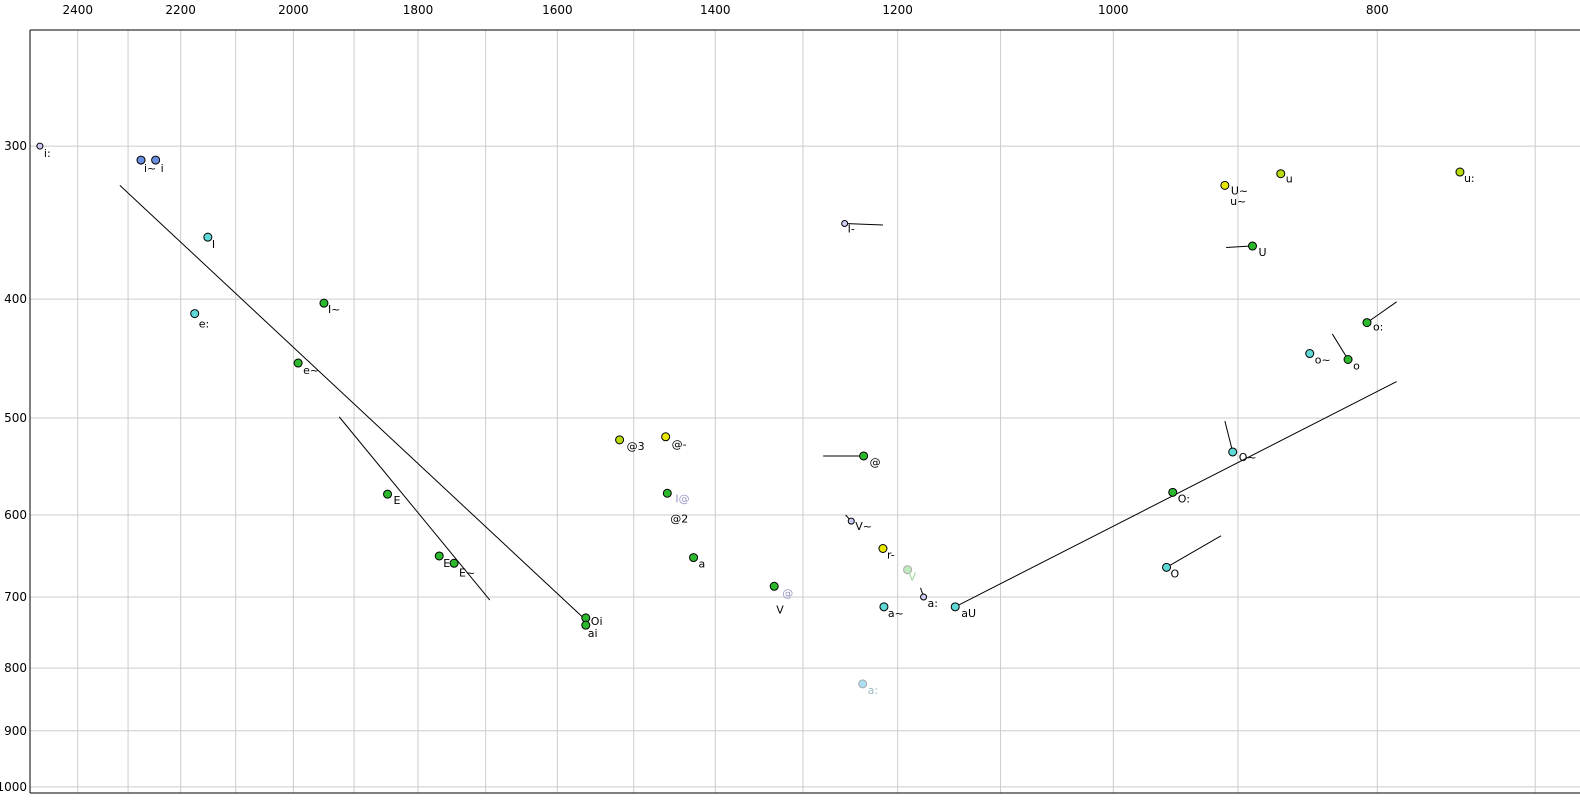 The width and height of the screenshot is (1580, 800). What do you see at coordinates (454, 563) in the screenshot?
I see `vowel-point-E~` at bounding box center [454, 563].